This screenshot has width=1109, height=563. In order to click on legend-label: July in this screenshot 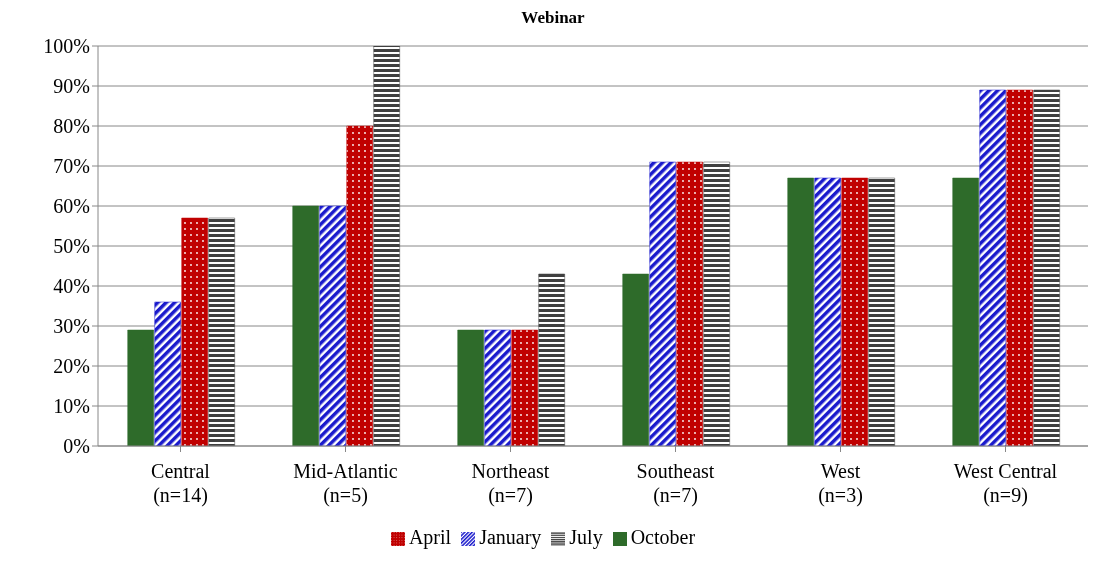, I will do `click(586, 537)`.